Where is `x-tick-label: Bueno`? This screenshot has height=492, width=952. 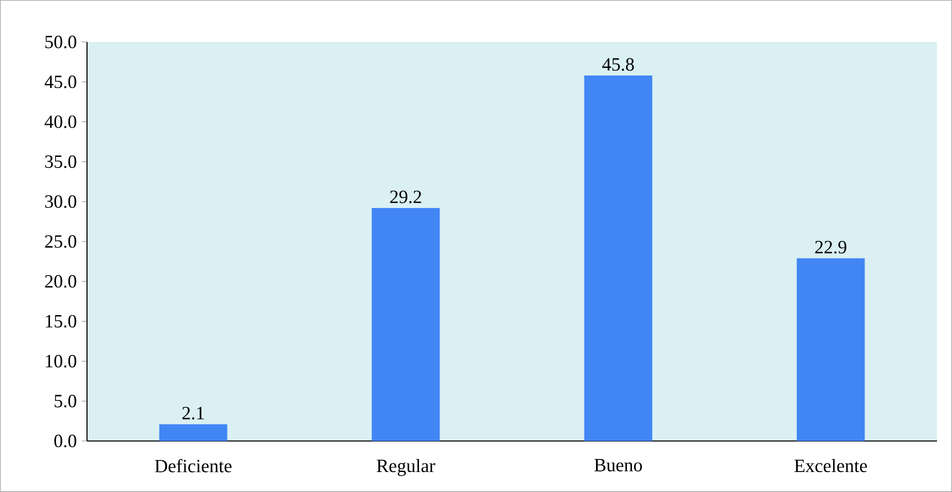 x-tick-label: Bueno is located at coordinates (618, 465).